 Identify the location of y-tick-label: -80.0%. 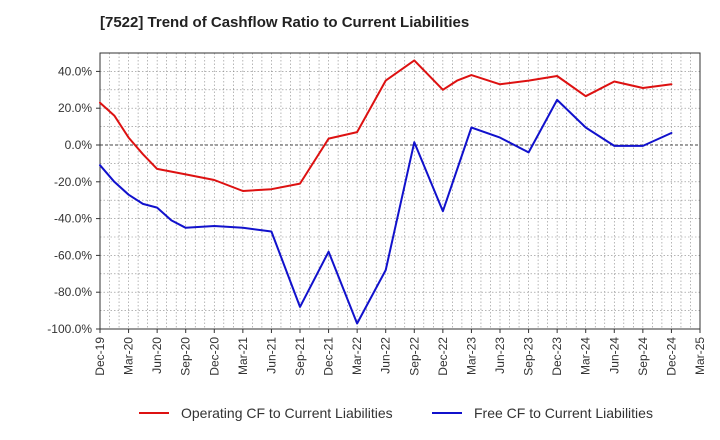
(73, 292).